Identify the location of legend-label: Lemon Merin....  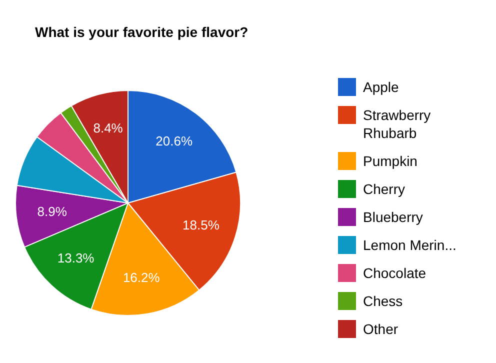
(410, 245).